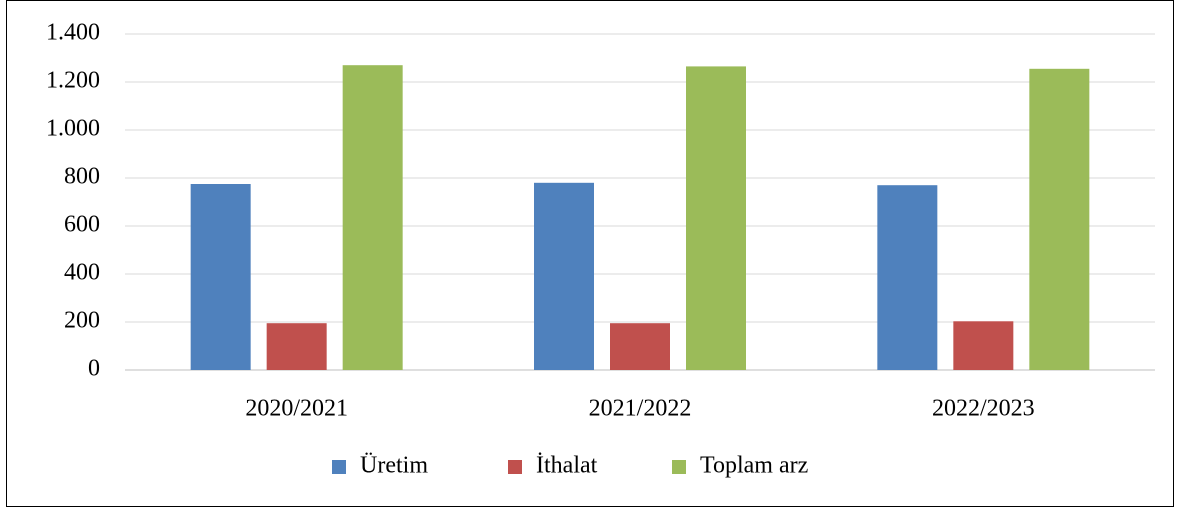 The height and width of the screenshot is (508, 1180). I want to click on legend-label: Üretim, so click(394, 466).